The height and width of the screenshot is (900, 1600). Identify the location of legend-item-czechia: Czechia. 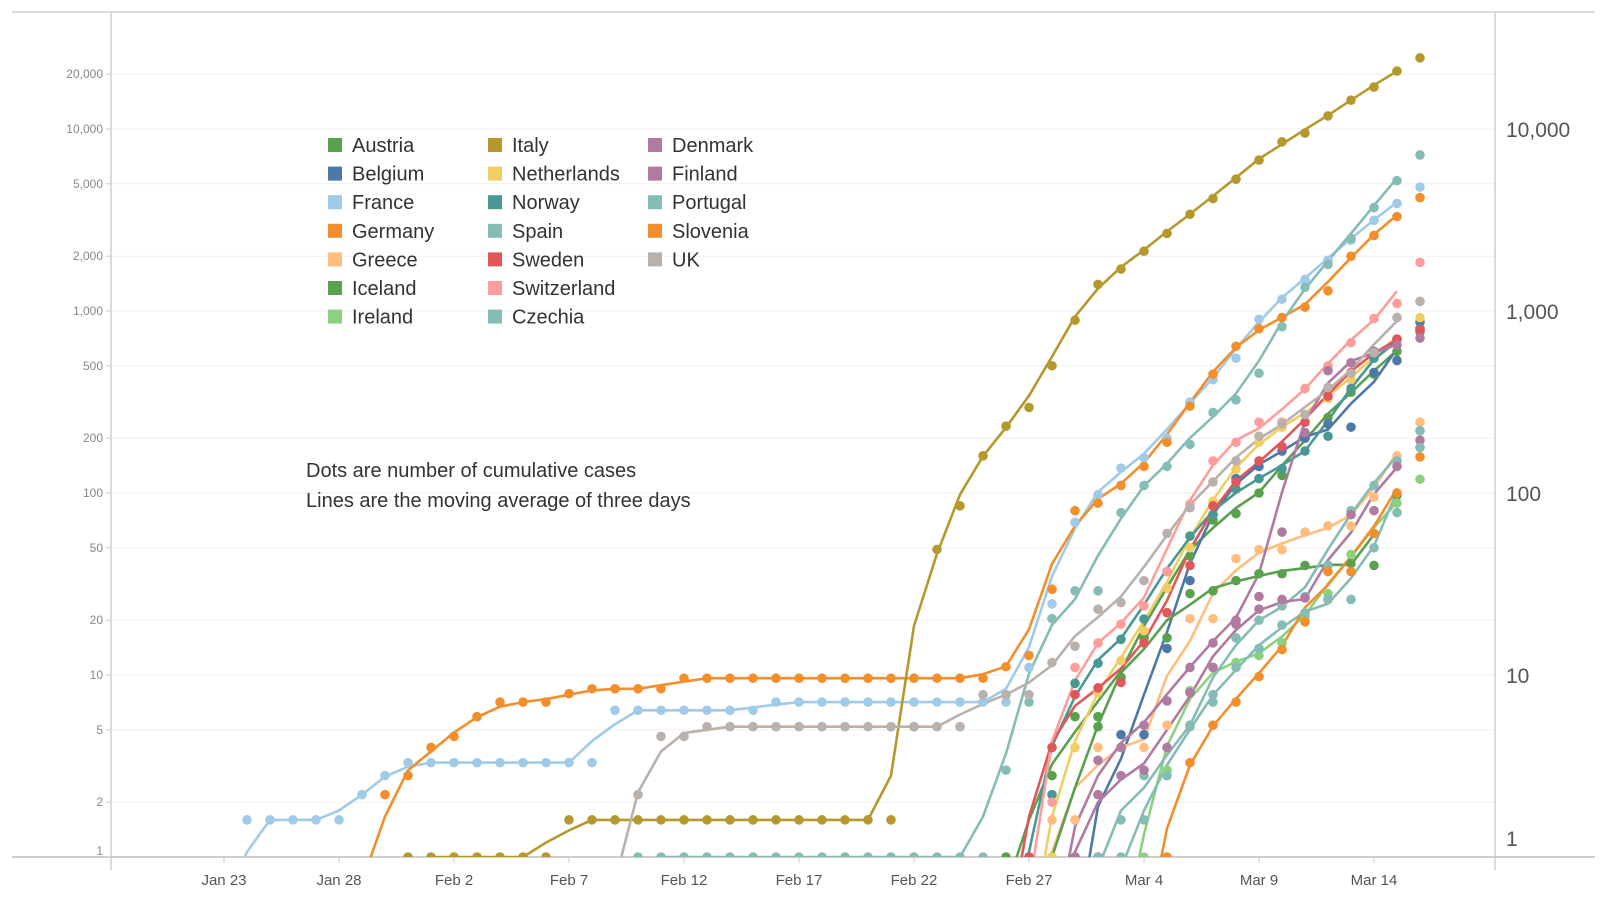
(536, 318).